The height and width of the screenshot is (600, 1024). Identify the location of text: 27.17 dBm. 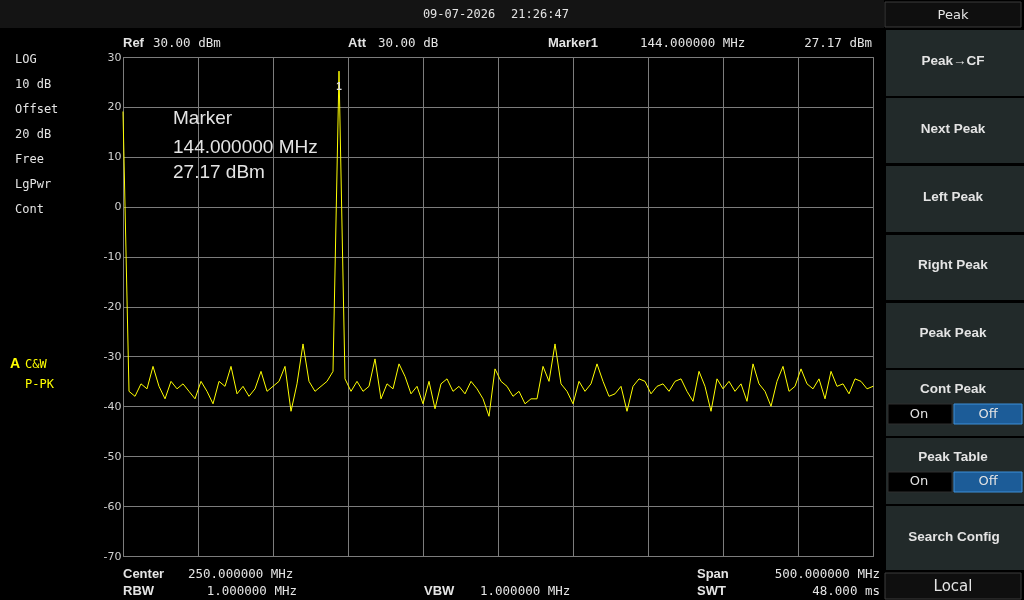
(838, 42).